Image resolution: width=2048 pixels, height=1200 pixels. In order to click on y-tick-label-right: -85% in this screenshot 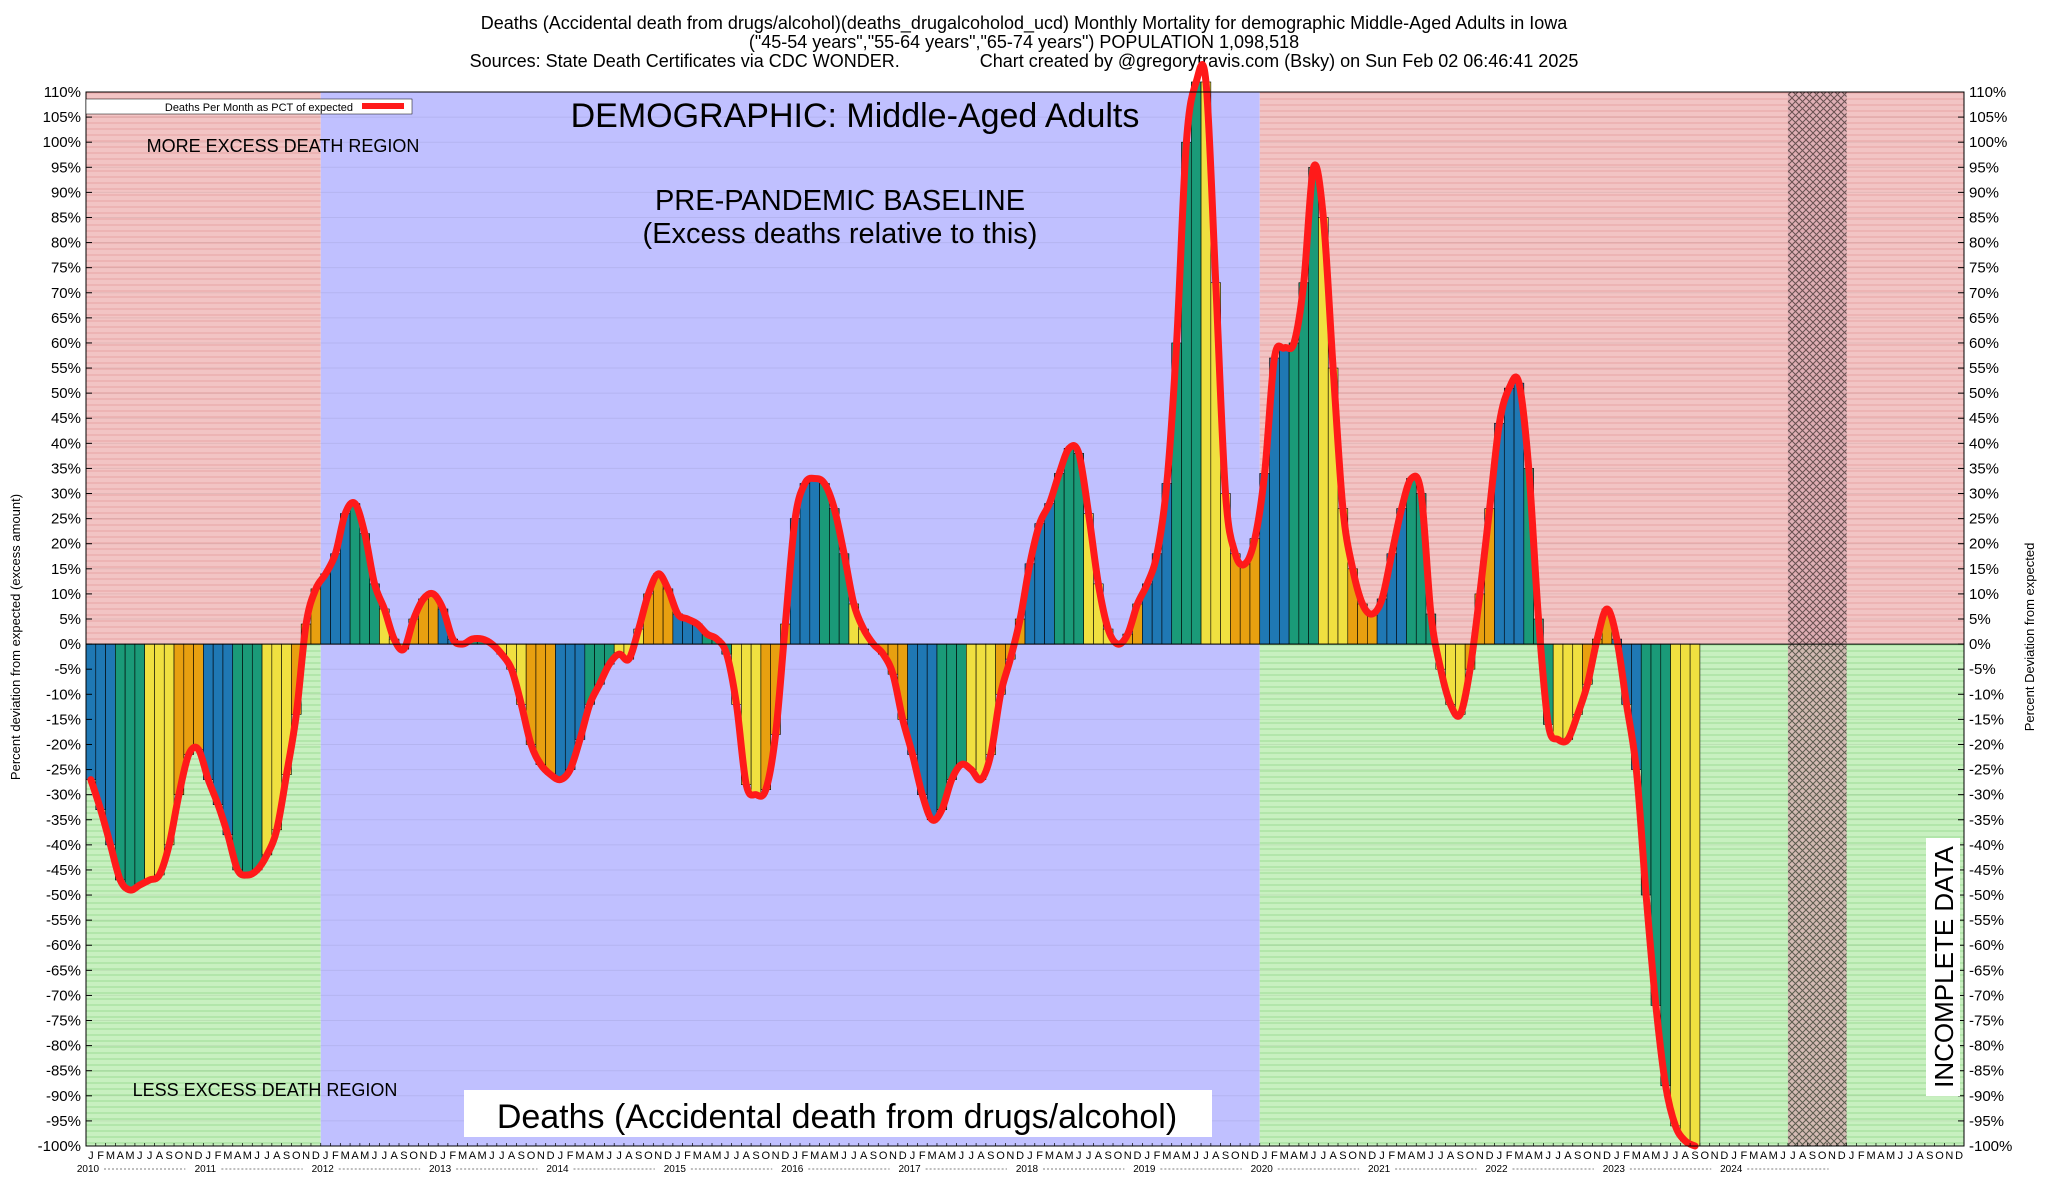, I will do `click(1986, 1071)`.